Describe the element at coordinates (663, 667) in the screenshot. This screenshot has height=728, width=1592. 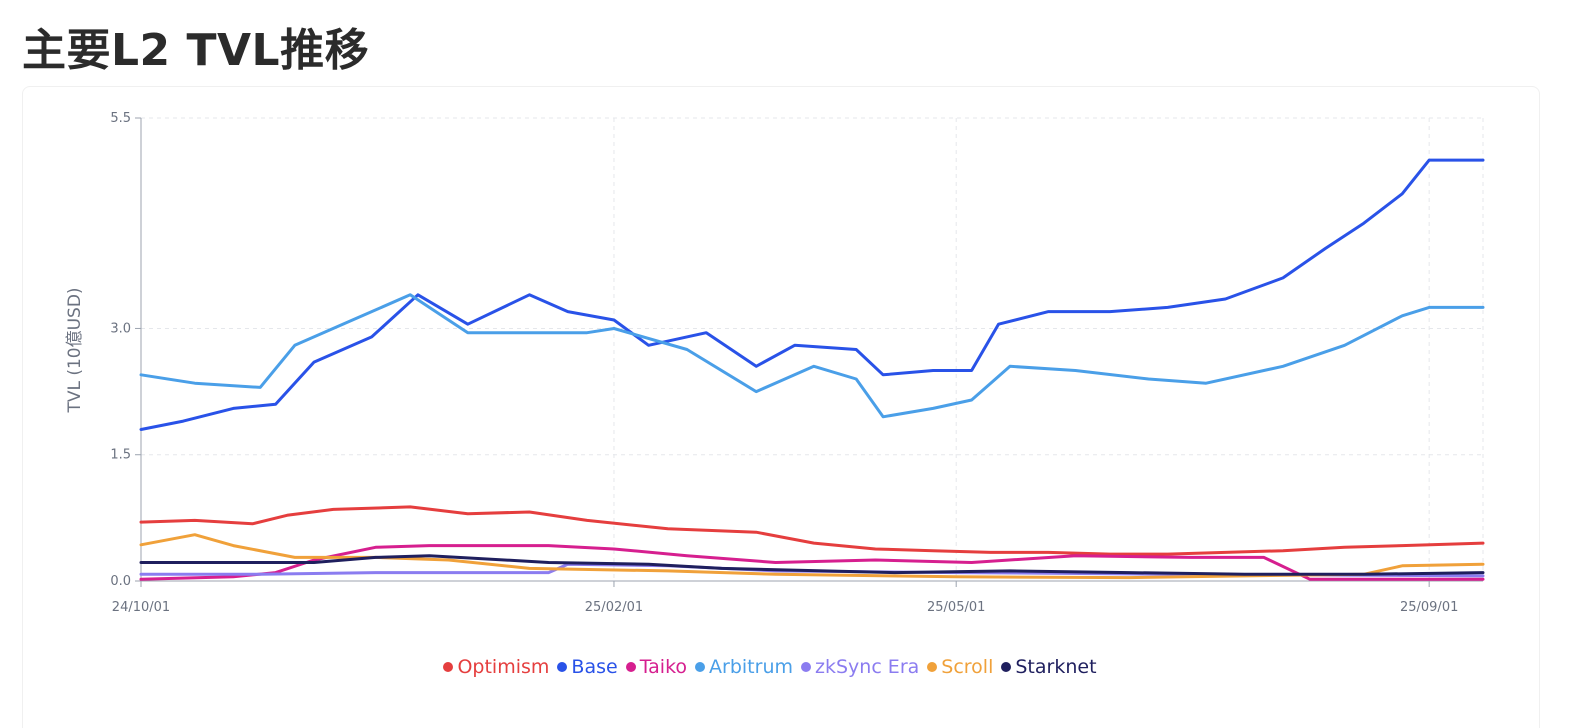
I see `legend-label: Taiko` at that location.